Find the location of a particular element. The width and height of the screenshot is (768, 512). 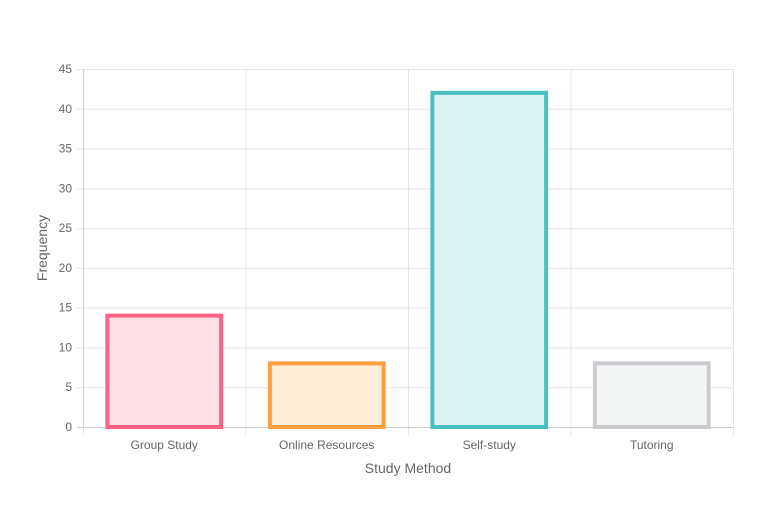

y-tick-label: 15 is located at coordinates (66, 308).